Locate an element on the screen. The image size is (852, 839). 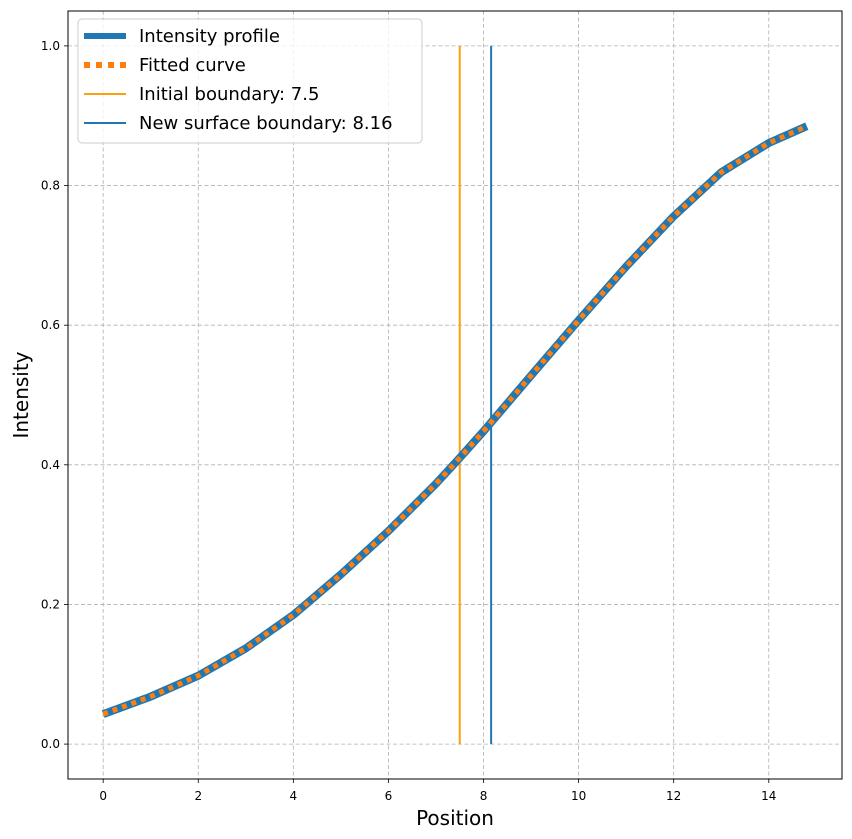
x-tick-label: 0 is located at coordinates (103, 796).